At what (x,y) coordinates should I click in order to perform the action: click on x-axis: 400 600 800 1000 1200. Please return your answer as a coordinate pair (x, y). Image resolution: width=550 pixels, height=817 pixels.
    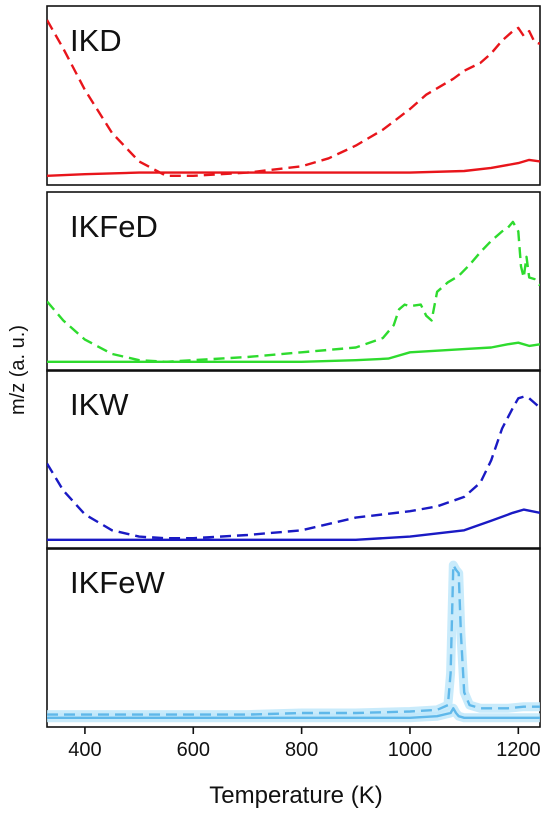
    Looking at the image, I should click on (304, 744).